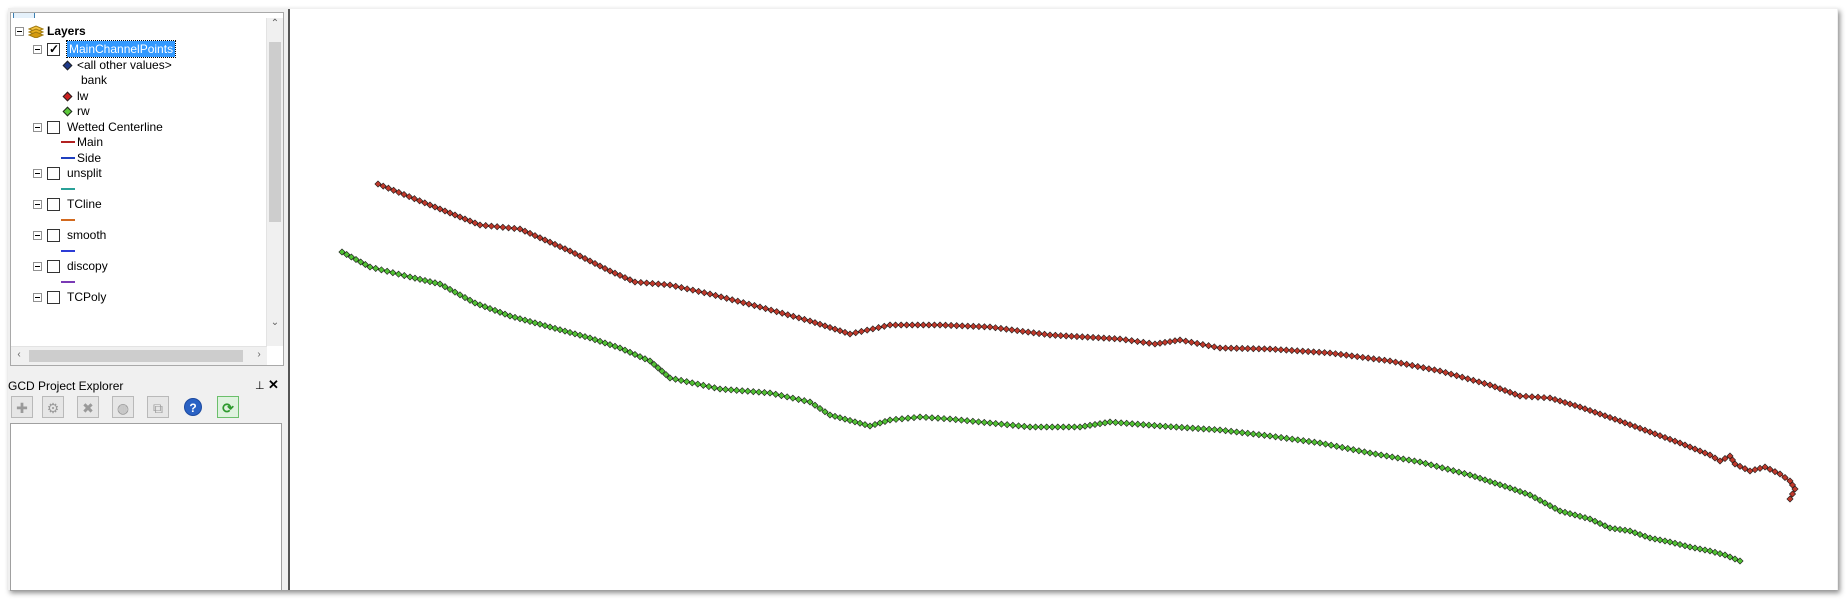  What do you see at coordinates (275, 132) in the screenshot?
I see `toc-vertical-scroll-thumb` at bounding box center [275, 132].